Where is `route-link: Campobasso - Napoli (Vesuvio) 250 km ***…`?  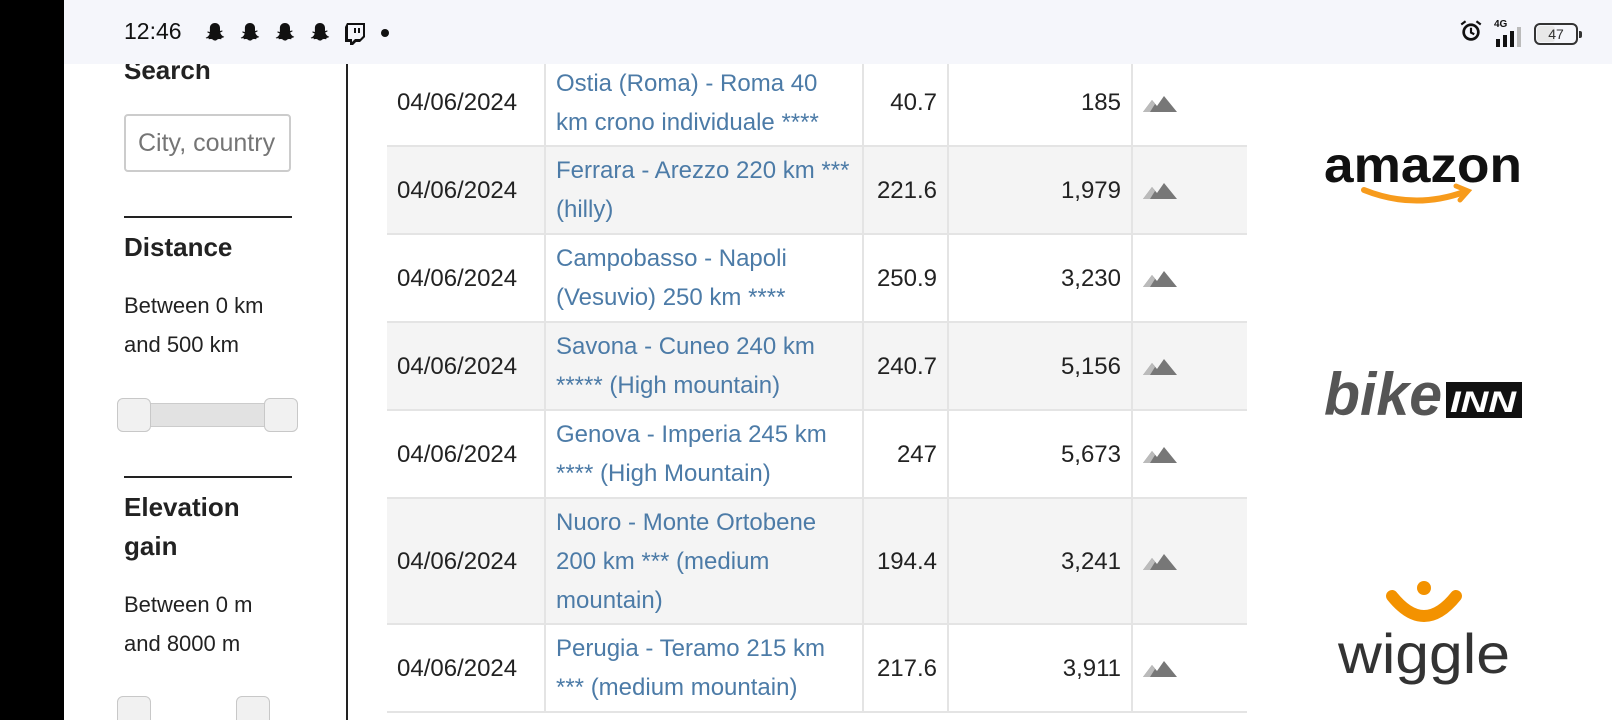 route-link: Campobasso - Napoli (Vesuvio) 250 km ***… is located at coordinates (704, 278).